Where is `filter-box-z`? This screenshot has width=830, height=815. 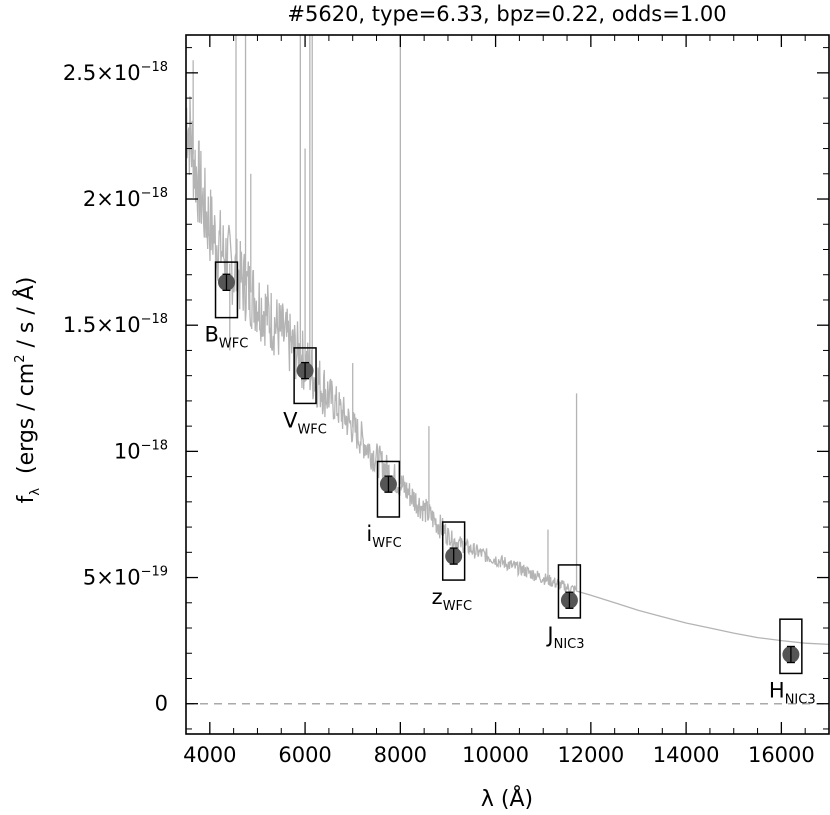 filter-box-z is located at coordinates (453, 551).